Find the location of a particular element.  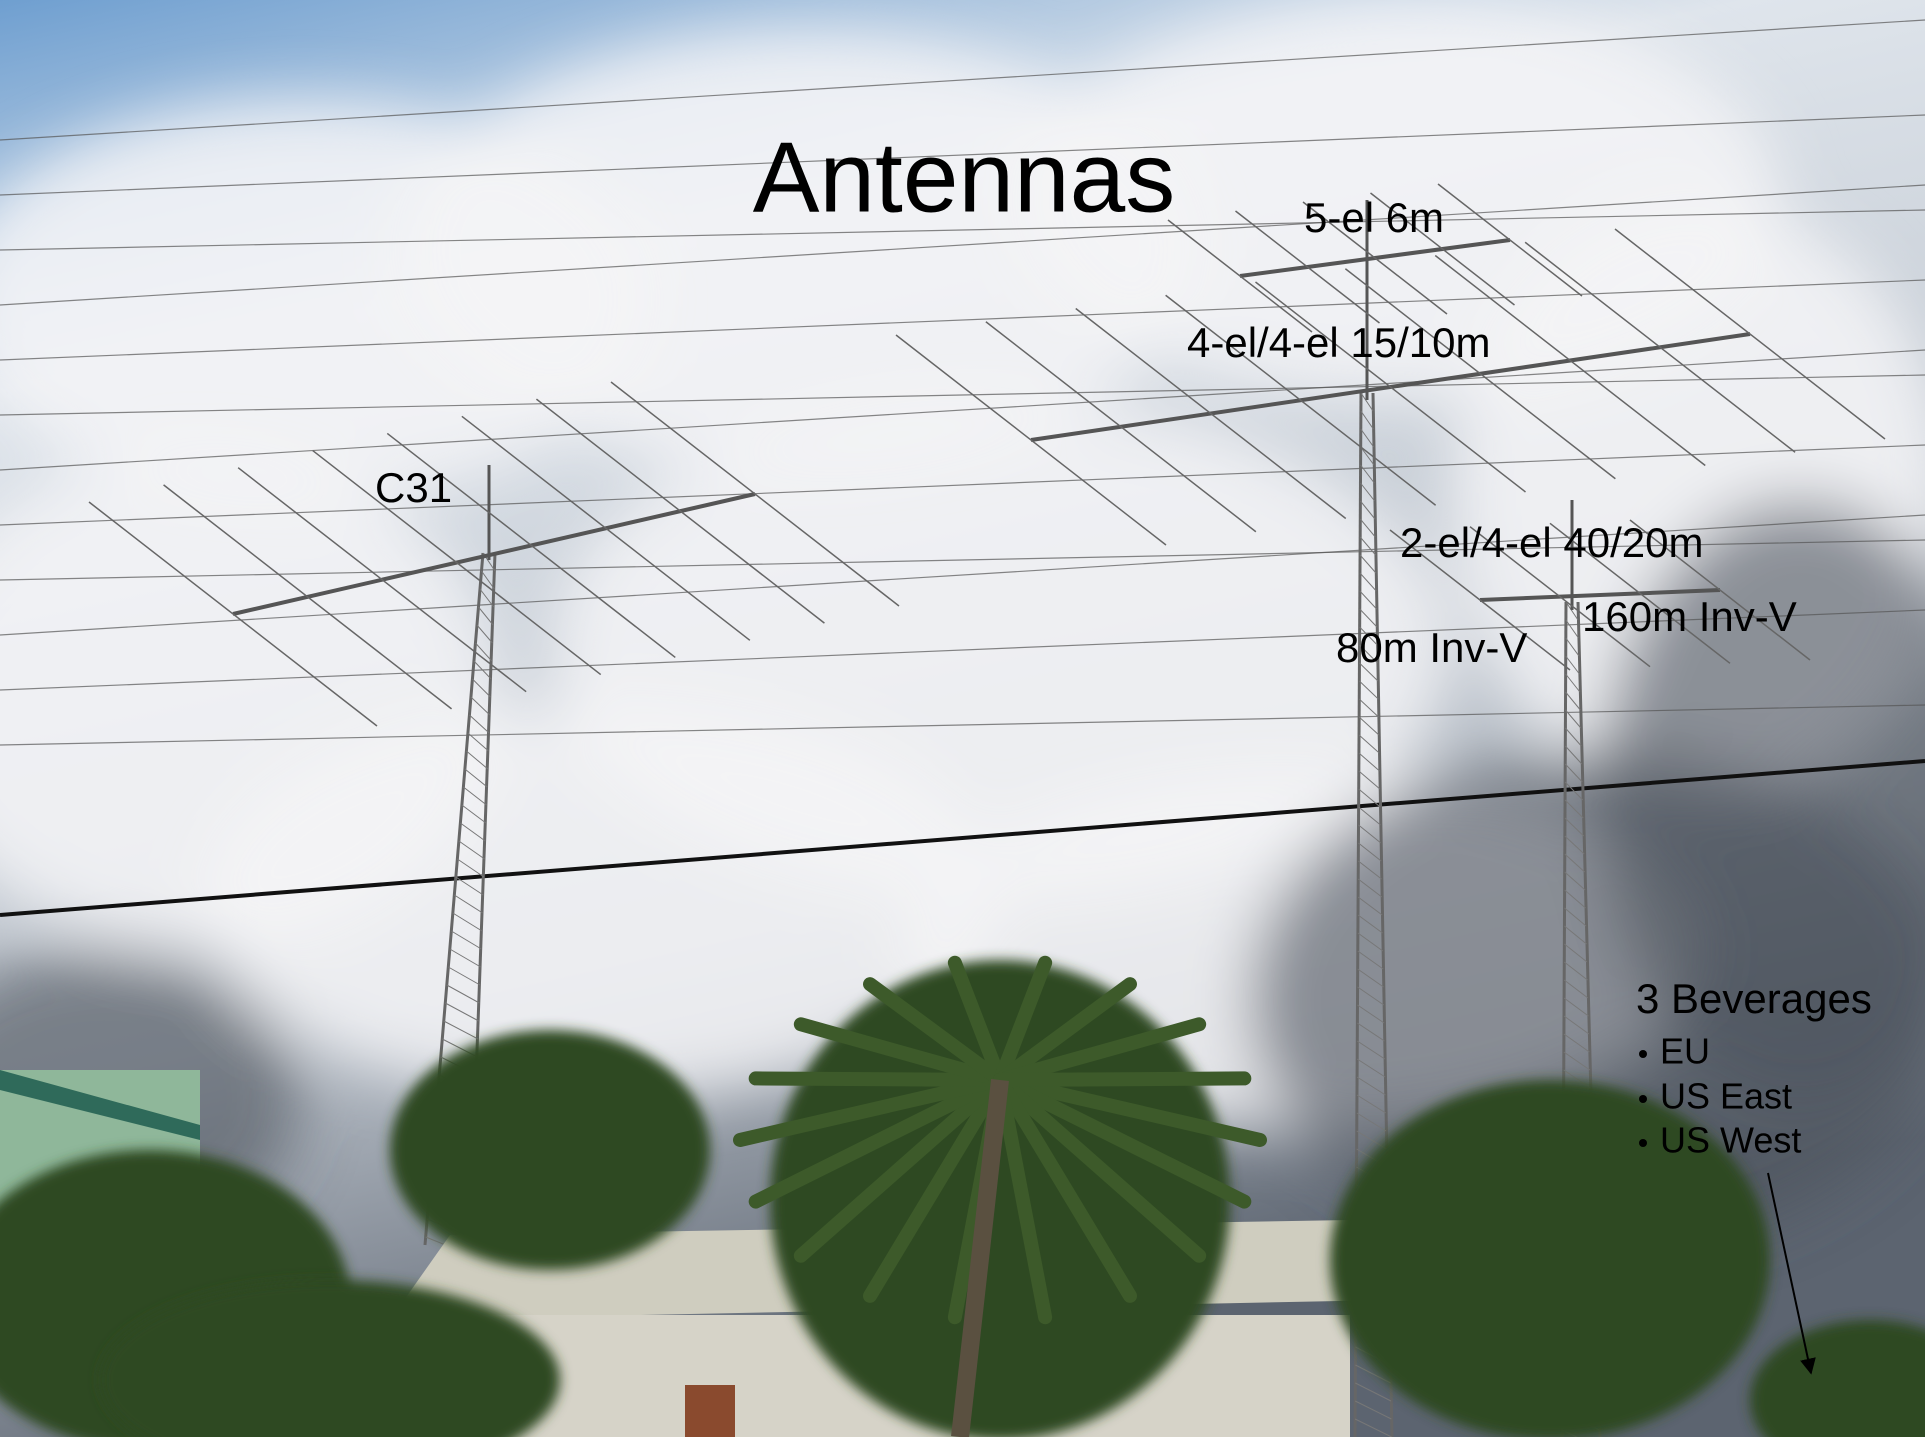

antenna-label: 80m Inv-V is located at coordinates (1431, 647).